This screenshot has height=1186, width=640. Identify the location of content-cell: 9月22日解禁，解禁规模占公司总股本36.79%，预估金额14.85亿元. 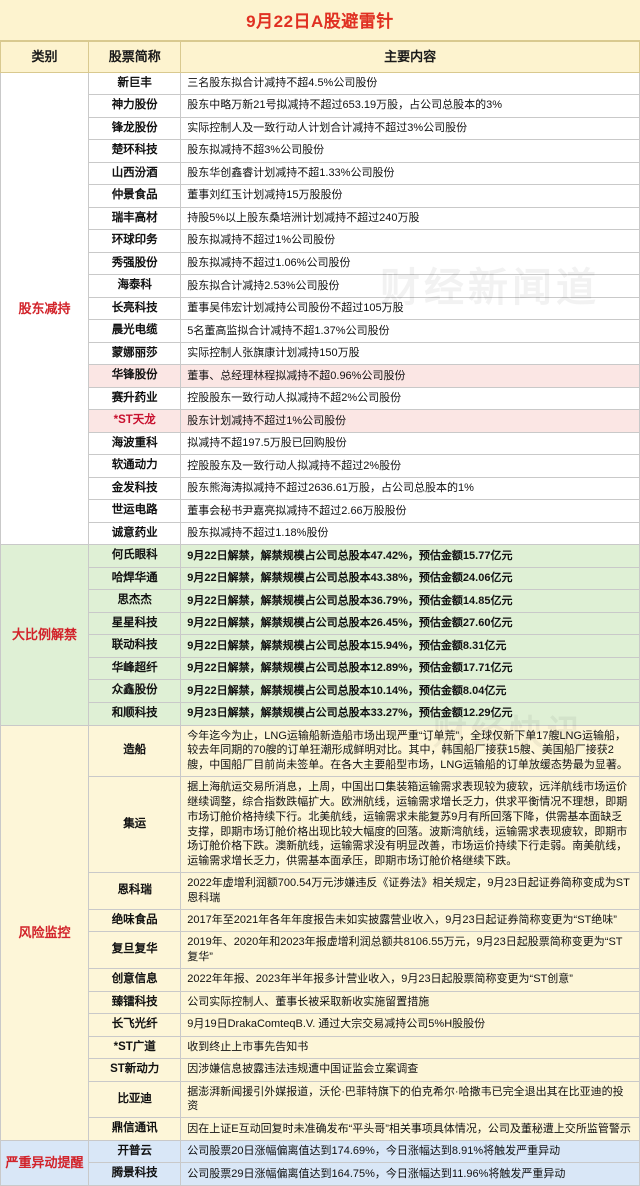
(410, 601).